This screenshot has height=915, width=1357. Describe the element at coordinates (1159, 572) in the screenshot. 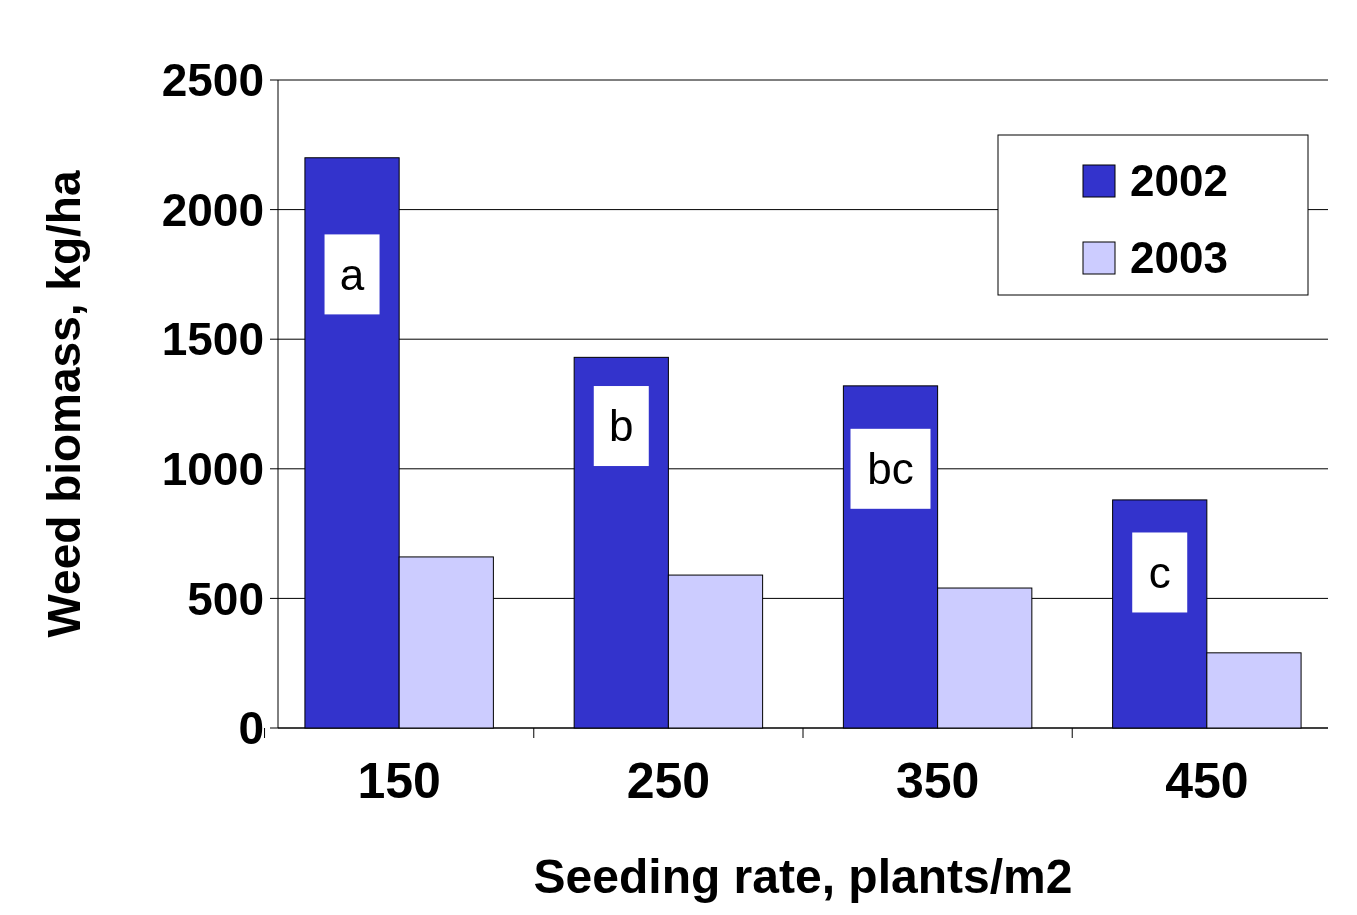

I see `annotation: c` at that location.